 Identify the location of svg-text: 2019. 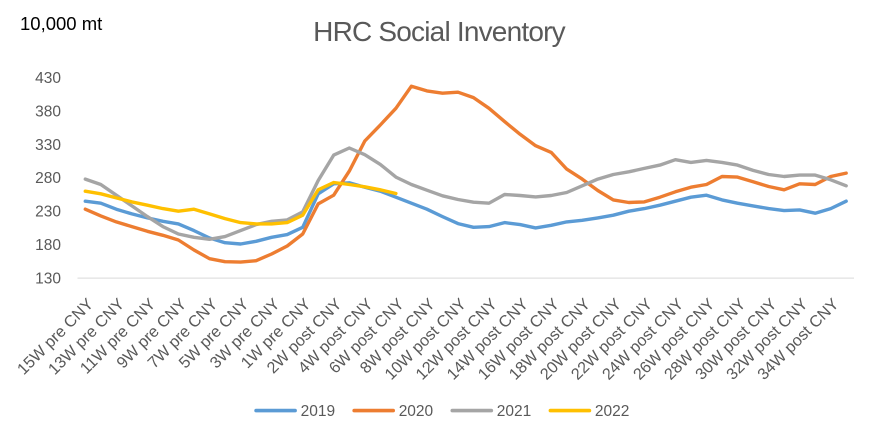
(318, 411).